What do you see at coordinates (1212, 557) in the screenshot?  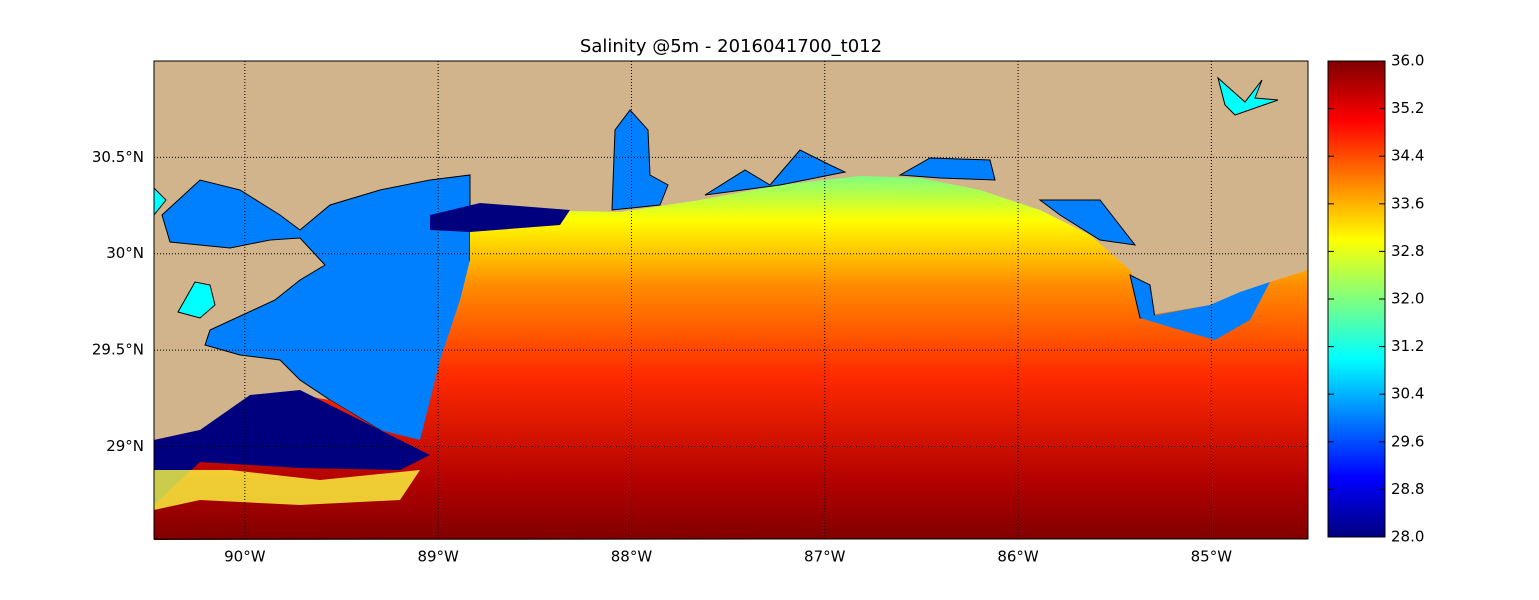 I see `x-tick-label: 85°W` at bounding box center [1212, 557].